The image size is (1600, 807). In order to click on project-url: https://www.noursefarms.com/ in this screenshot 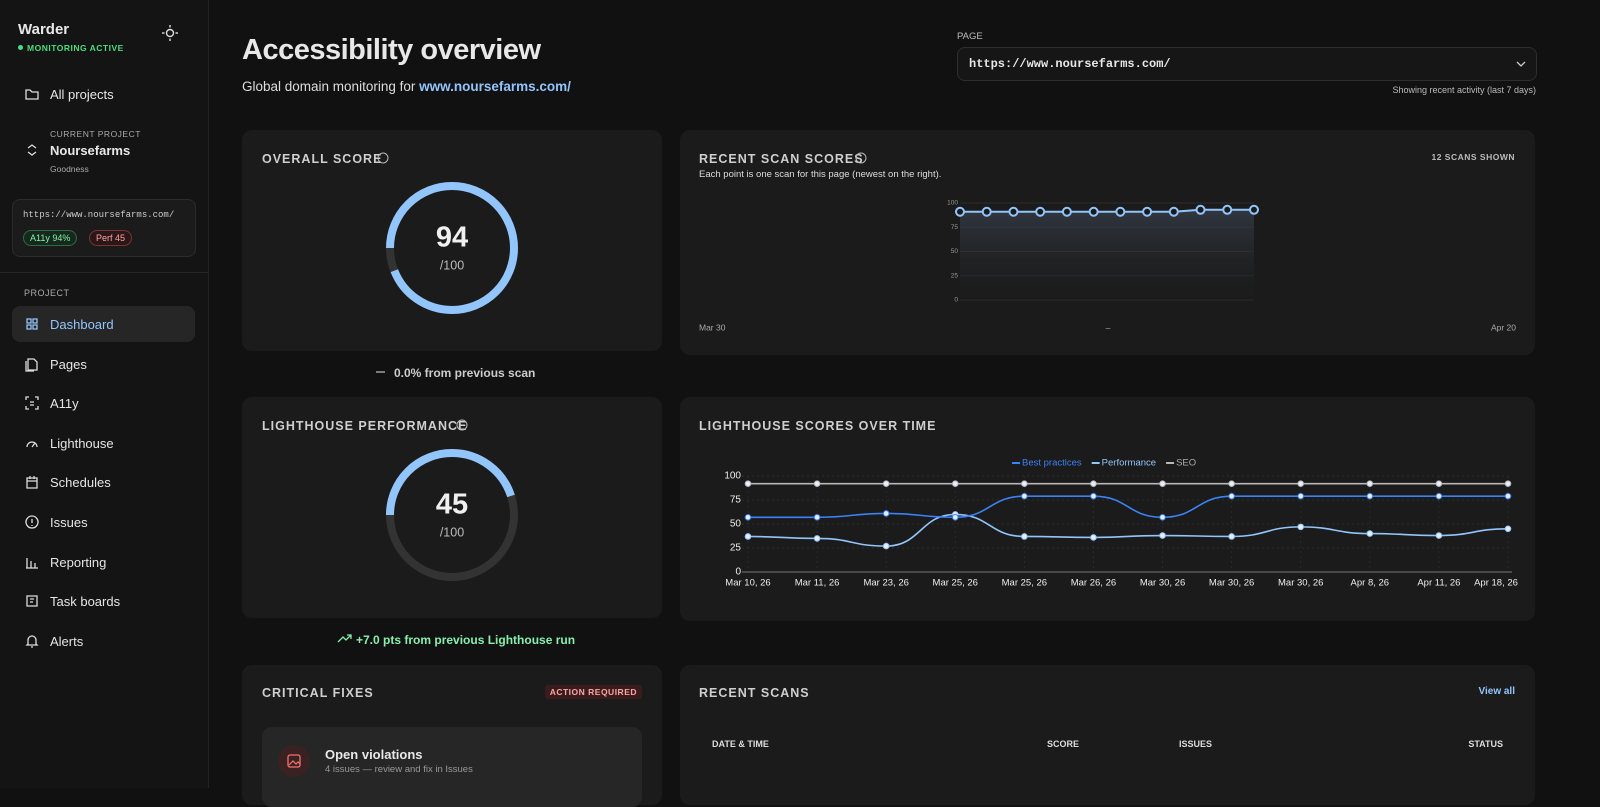, I will do `click(99, 215)`.